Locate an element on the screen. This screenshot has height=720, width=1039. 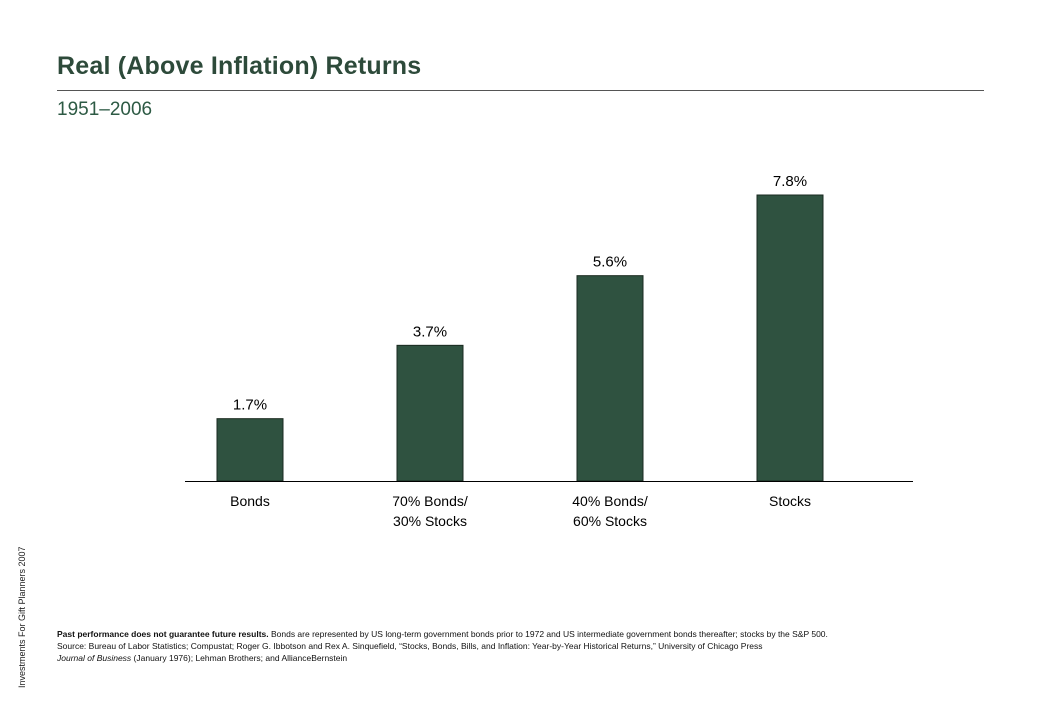
category-label-2-line-1: 60% Stocks is located at coordinates (610, 521).